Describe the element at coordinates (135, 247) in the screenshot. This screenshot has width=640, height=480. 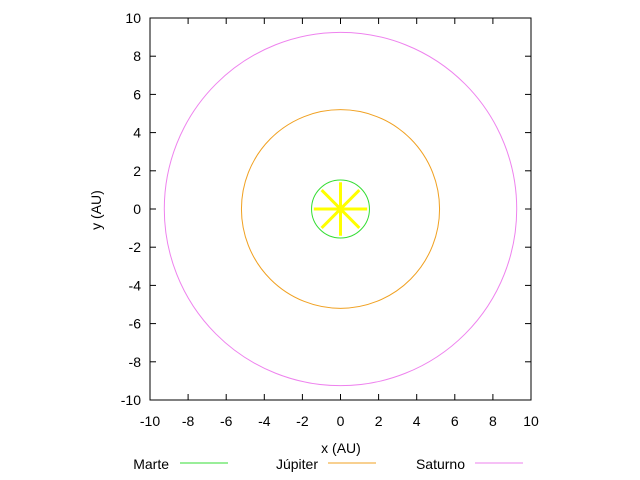
I see `y-tick-label-4: -2` at that location.